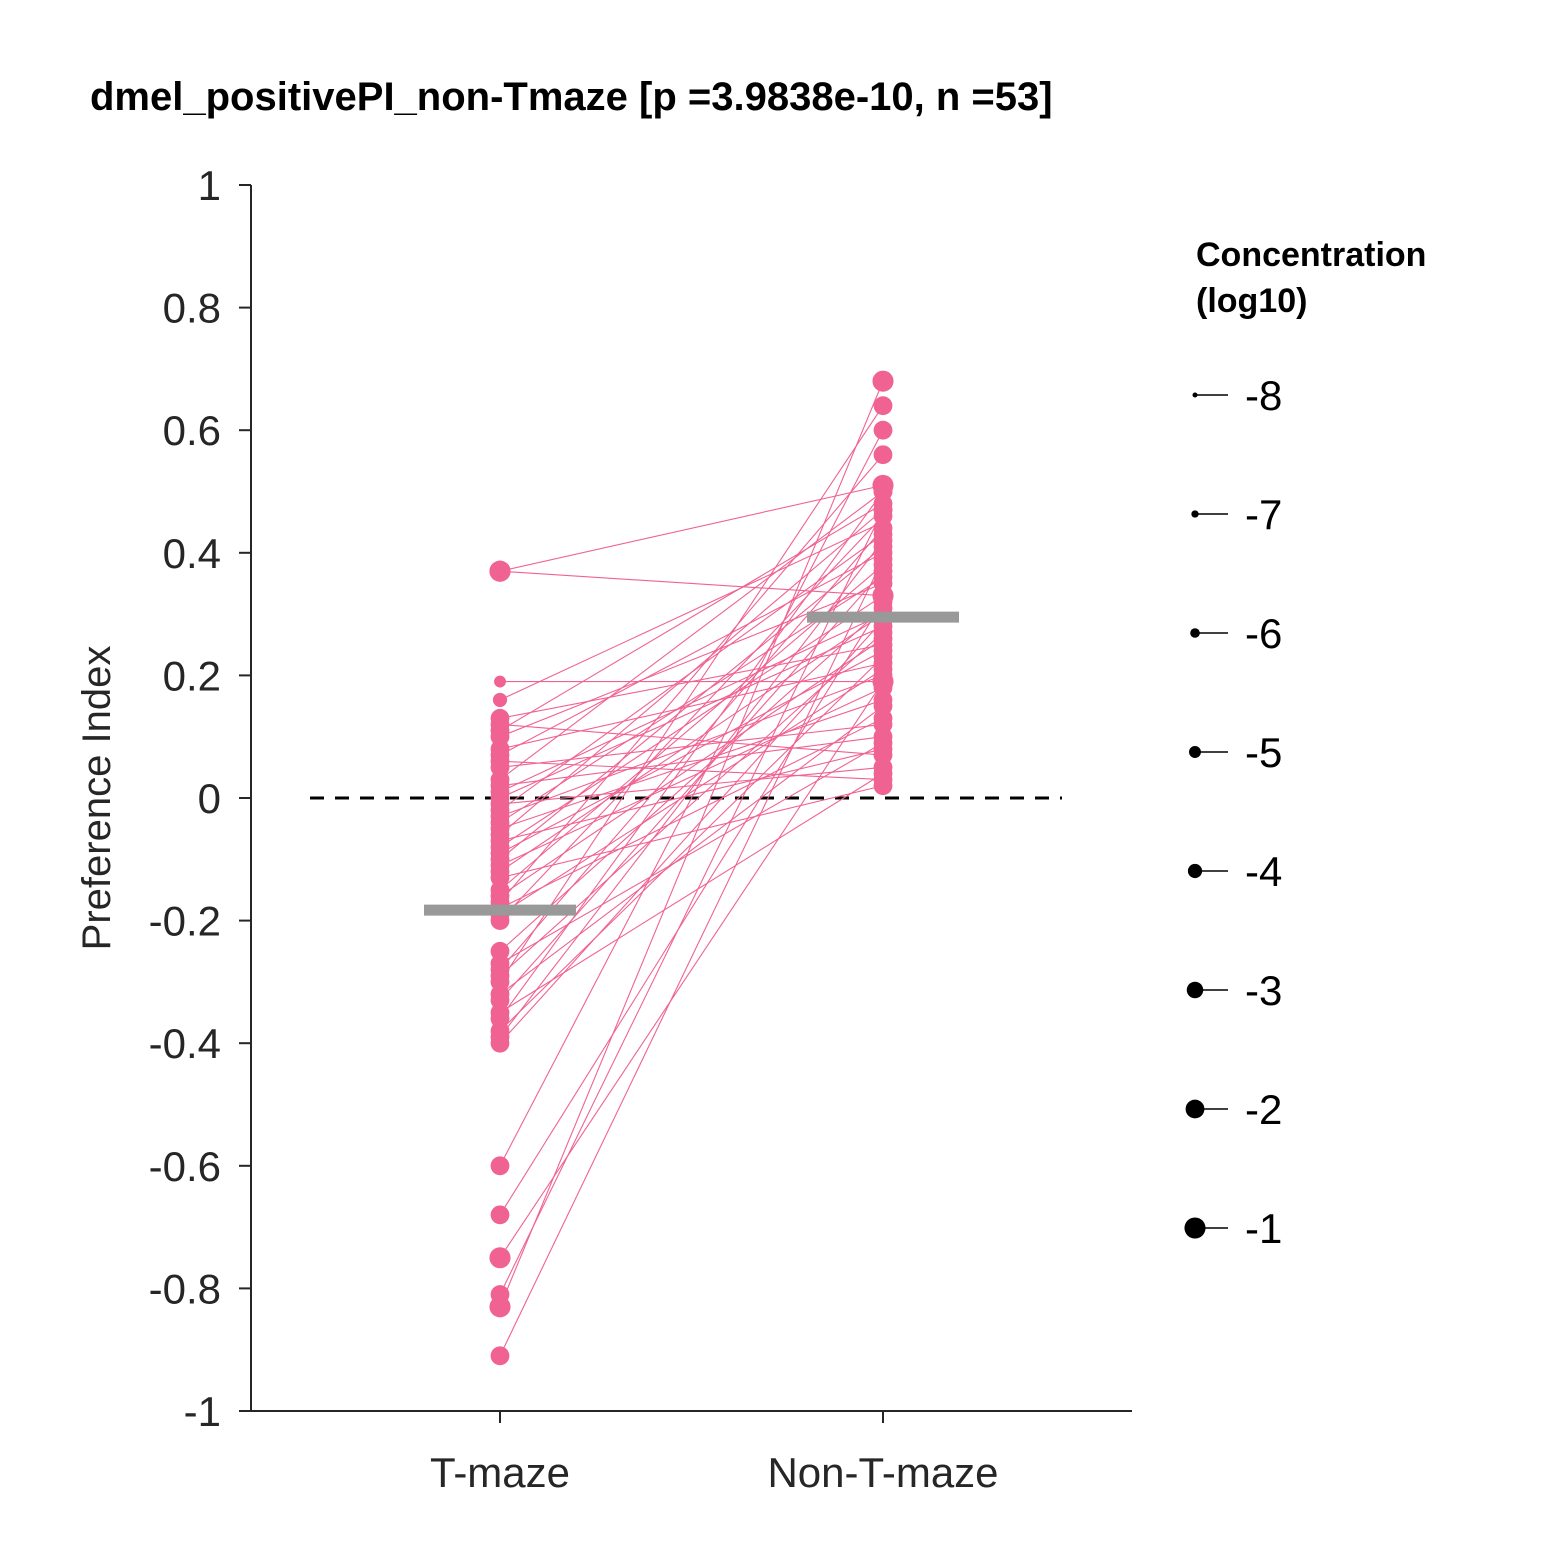 The width and height of the screenshot is (1563, 1563). Describe the element at coordinates (500, 1472) in the screenshot. I see `x-tick-label: T-maze` at that location.